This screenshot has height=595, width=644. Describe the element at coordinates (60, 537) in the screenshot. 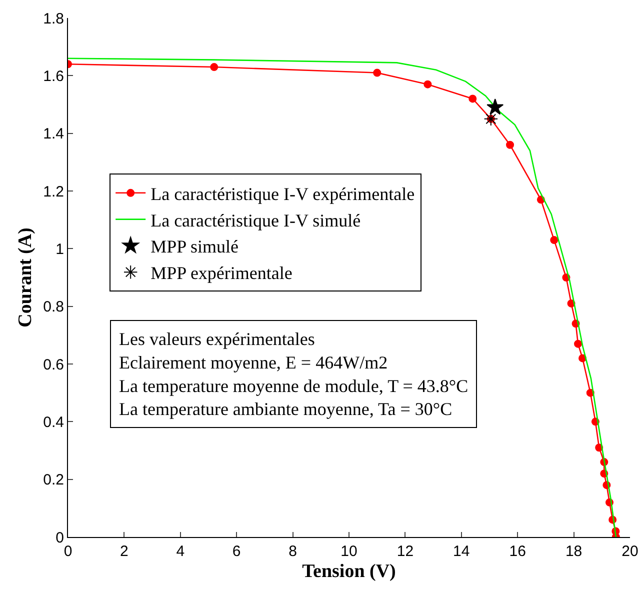

I see `y-tick-label: 0` at that location.